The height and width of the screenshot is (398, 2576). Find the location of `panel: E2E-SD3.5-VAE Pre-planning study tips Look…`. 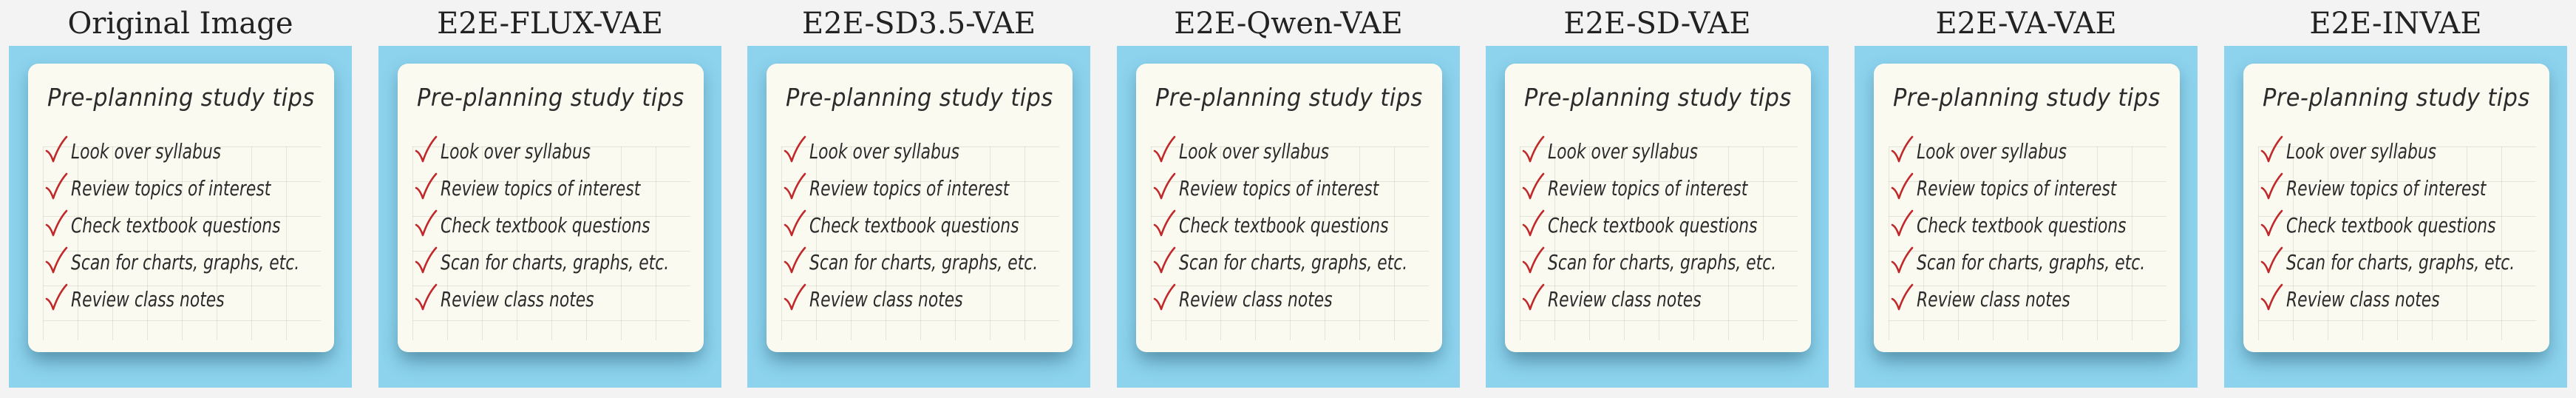

panel: E2E-SD3.5-VAE Pre-planning study tips Look… is located at coordinates (918, 199).